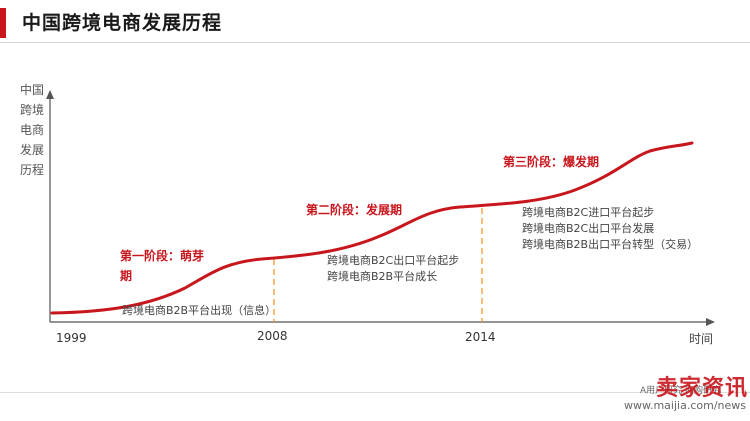 This screenshot has height=421, width=750. What do you see at coordinates (480, 337) in the screenshot?
I see `x-tick-2014: 2014` at bounding box center [480, 337].